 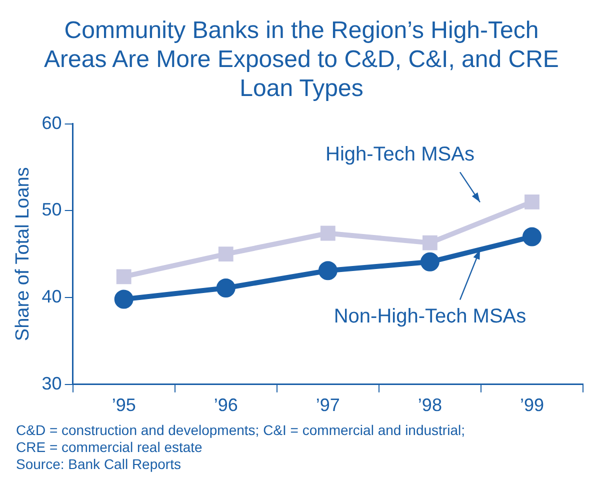 What do you see at coordinates (99, 464) in the screenshot?
I see `source-note: Source: Bank Call Reports` at bounding box center [99, 464].